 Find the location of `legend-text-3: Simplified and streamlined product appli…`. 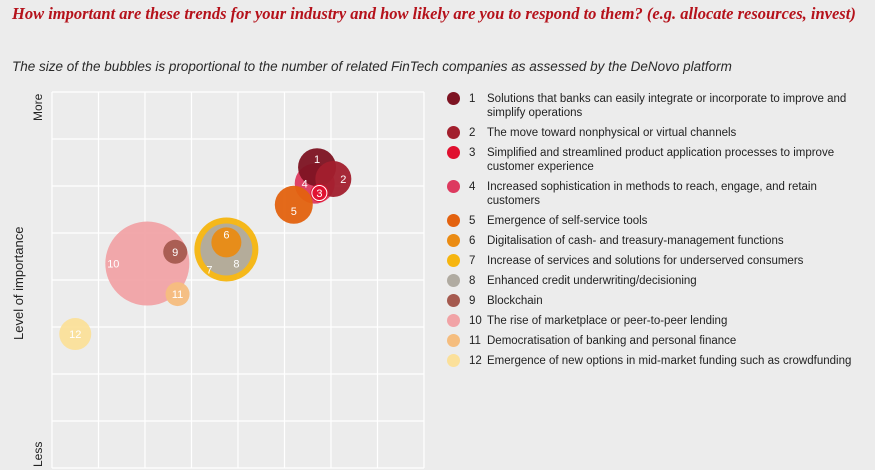

legend-text-3: Simplified and streamlined product appli… is located at coordinates (661, 160).